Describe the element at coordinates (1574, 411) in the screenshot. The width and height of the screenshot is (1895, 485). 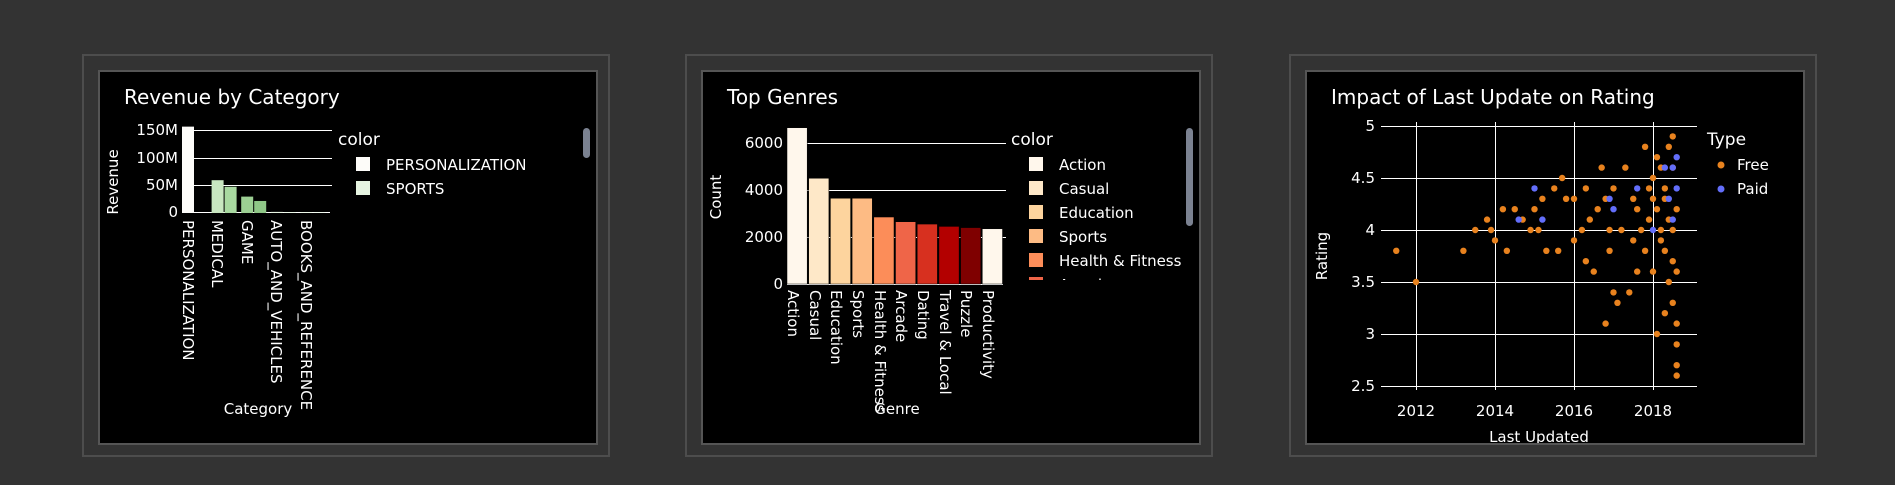
I see `x-tick-label: 2016` at that location.